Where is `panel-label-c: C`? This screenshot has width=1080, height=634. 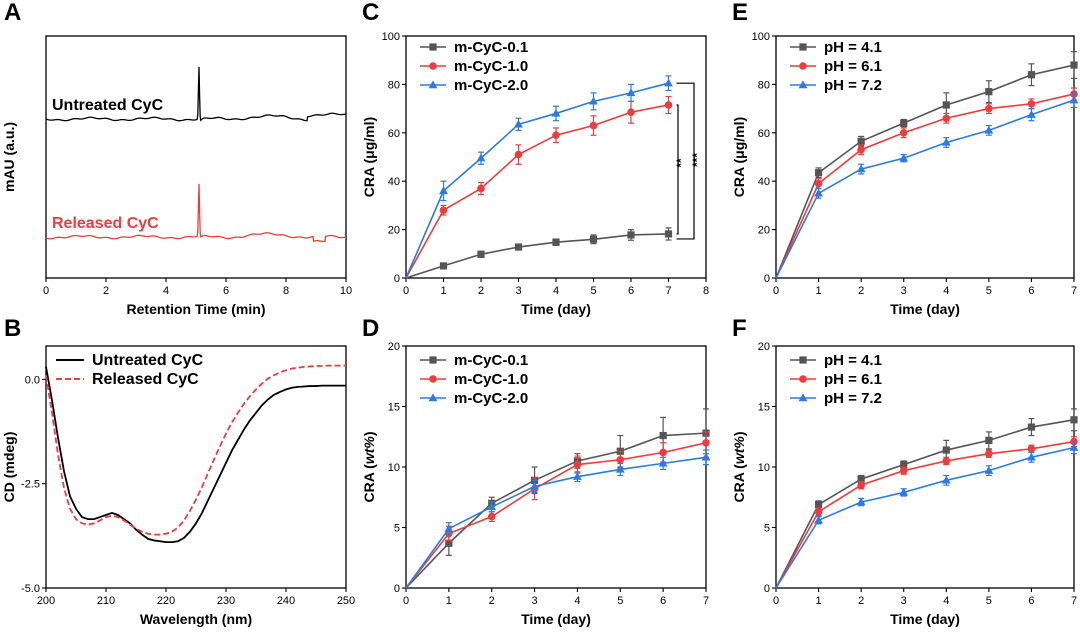 panel-label-c: C is located at coordinates (370, 13).